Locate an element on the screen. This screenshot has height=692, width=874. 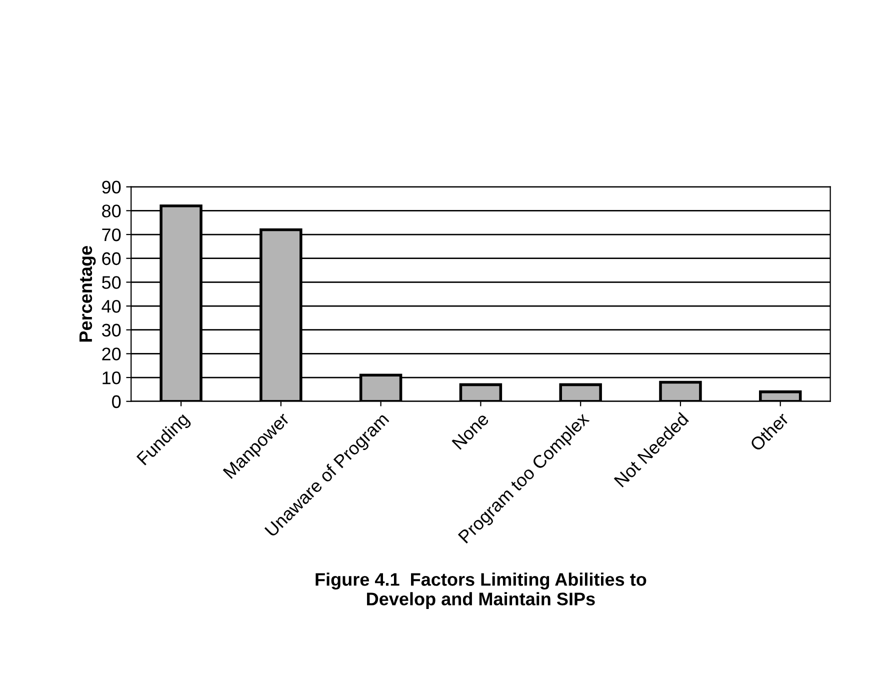
y-axis-title: Percentage is located at coordinates (87, 294).